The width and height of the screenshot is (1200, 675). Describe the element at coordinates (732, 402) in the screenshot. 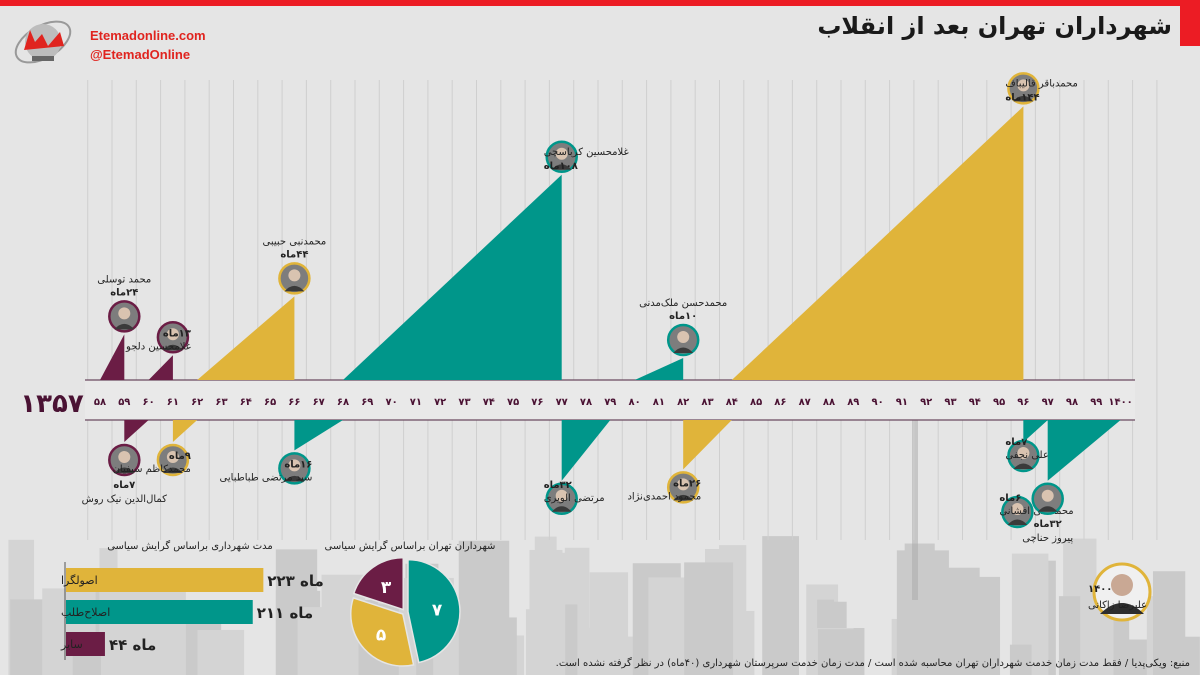

I see `year-tick-label: ۸۴` at that location.